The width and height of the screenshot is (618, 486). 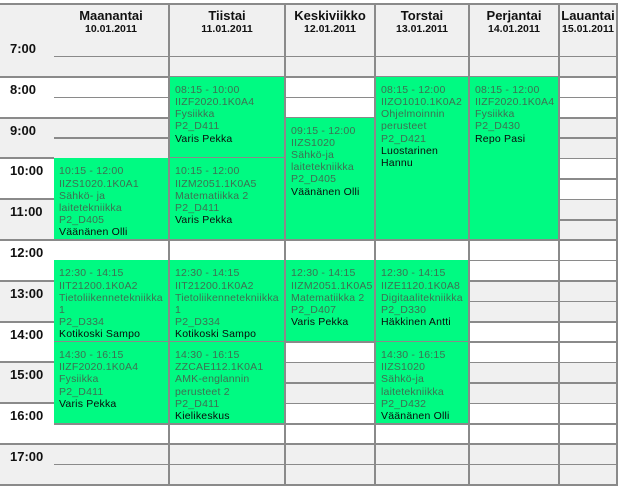 I want to click on time-label: 10:00, so click(x=28, y=180).